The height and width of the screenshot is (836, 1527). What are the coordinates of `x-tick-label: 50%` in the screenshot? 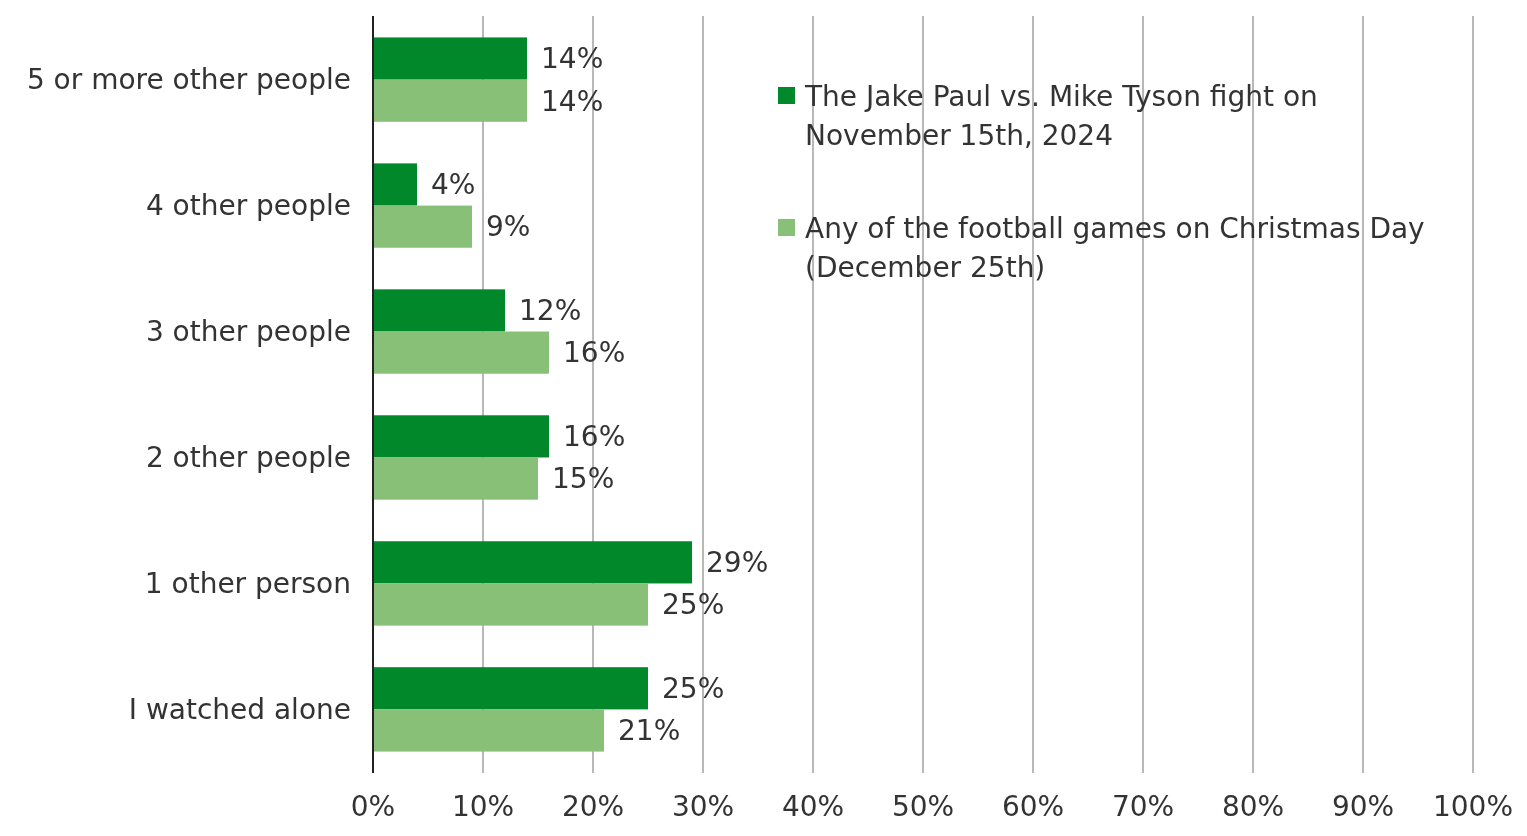 It's located at (923, 806).